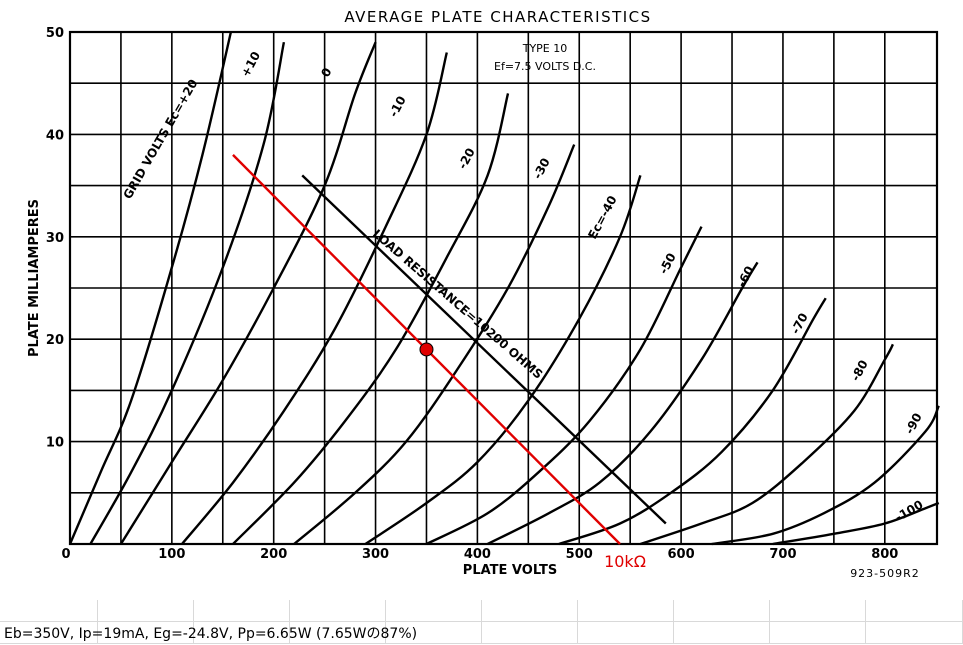 The height and width of the screenshot is (645, 963). Describe the element at coordinates (909, 510) in the screenshot. I see `curve-label-minus100: -100` at that location.